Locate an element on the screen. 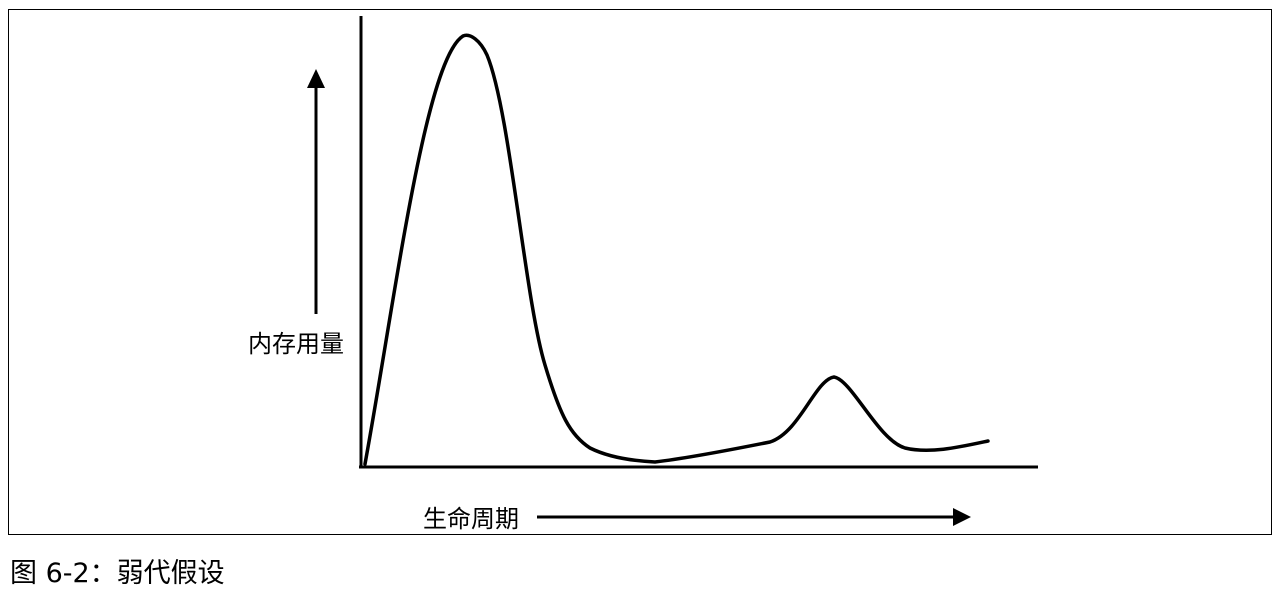 Image resolution: width=1282 pixels, height=599 pixels. x-arrow-head is located at coordinates (962, 517).